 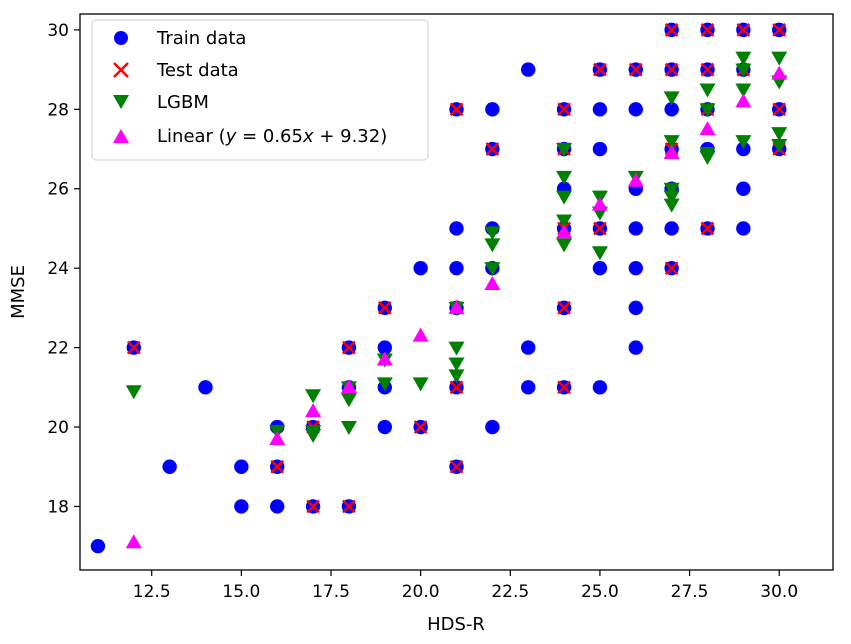 I want to click on y-tick-label: 24, so click(x=58, y=269).